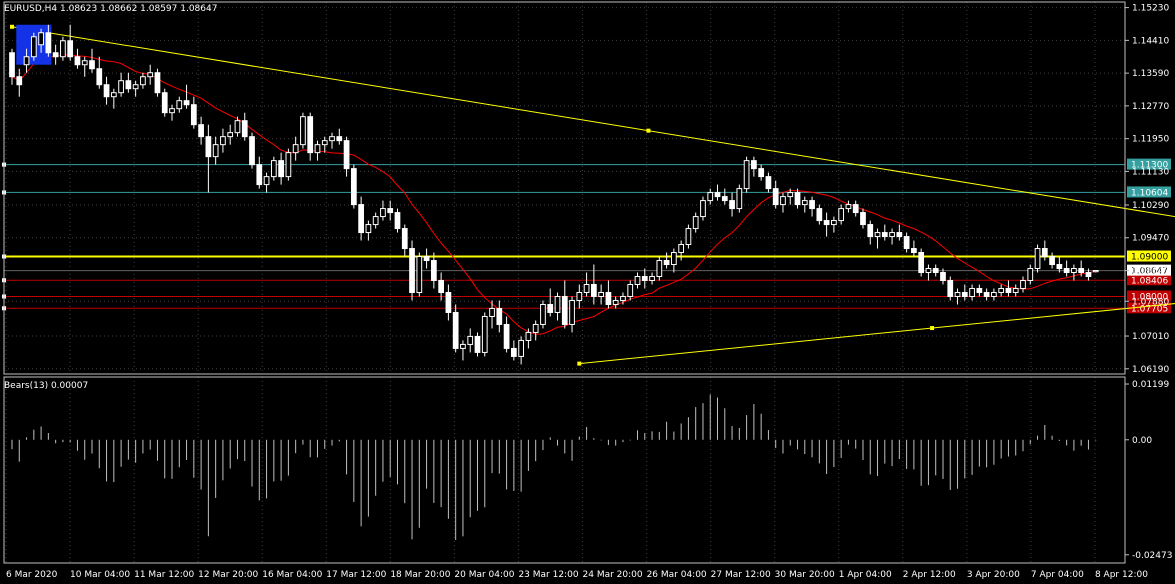 Image resolution: width=1175 pixels, height=584 pixels. Describe the element at coordinates (805, 575) in the screenshot. I see `time-tick-label: 30 Mar 20:00` at that location.